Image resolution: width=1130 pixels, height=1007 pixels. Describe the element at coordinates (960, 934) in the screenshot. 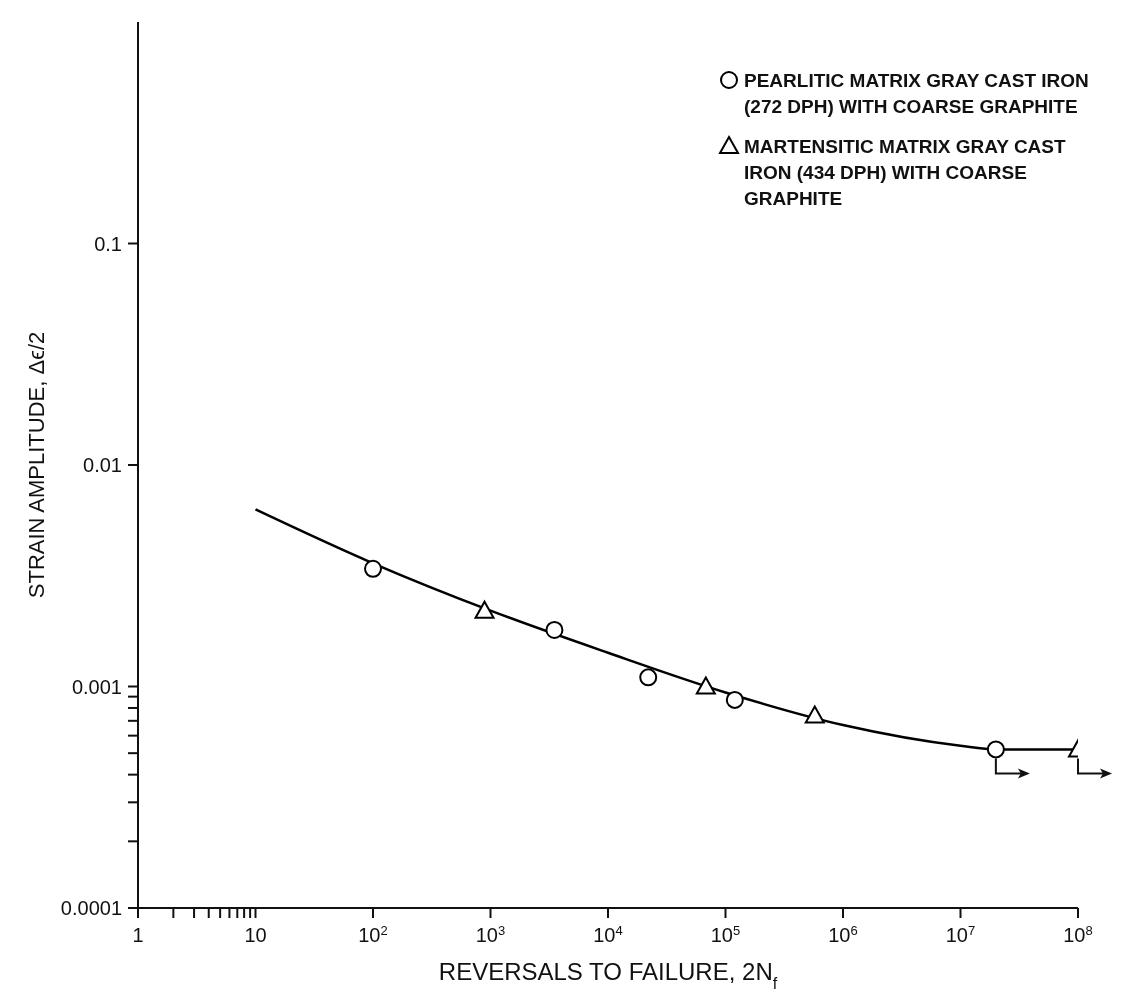

I see `x-tick-label: 10$^{7}$` at that location.